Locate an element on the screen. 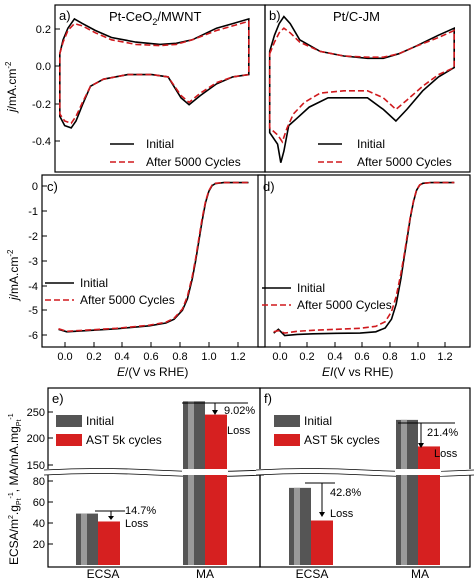  panel-a-title: Pt-CeO2/MWNT is located at coordinates (155, 18).